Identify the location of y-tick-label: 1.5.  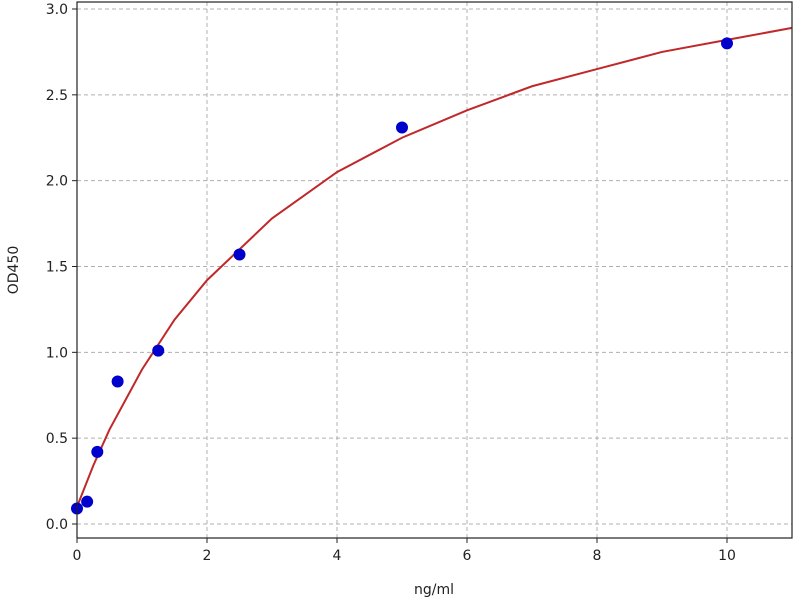
(57, 268).